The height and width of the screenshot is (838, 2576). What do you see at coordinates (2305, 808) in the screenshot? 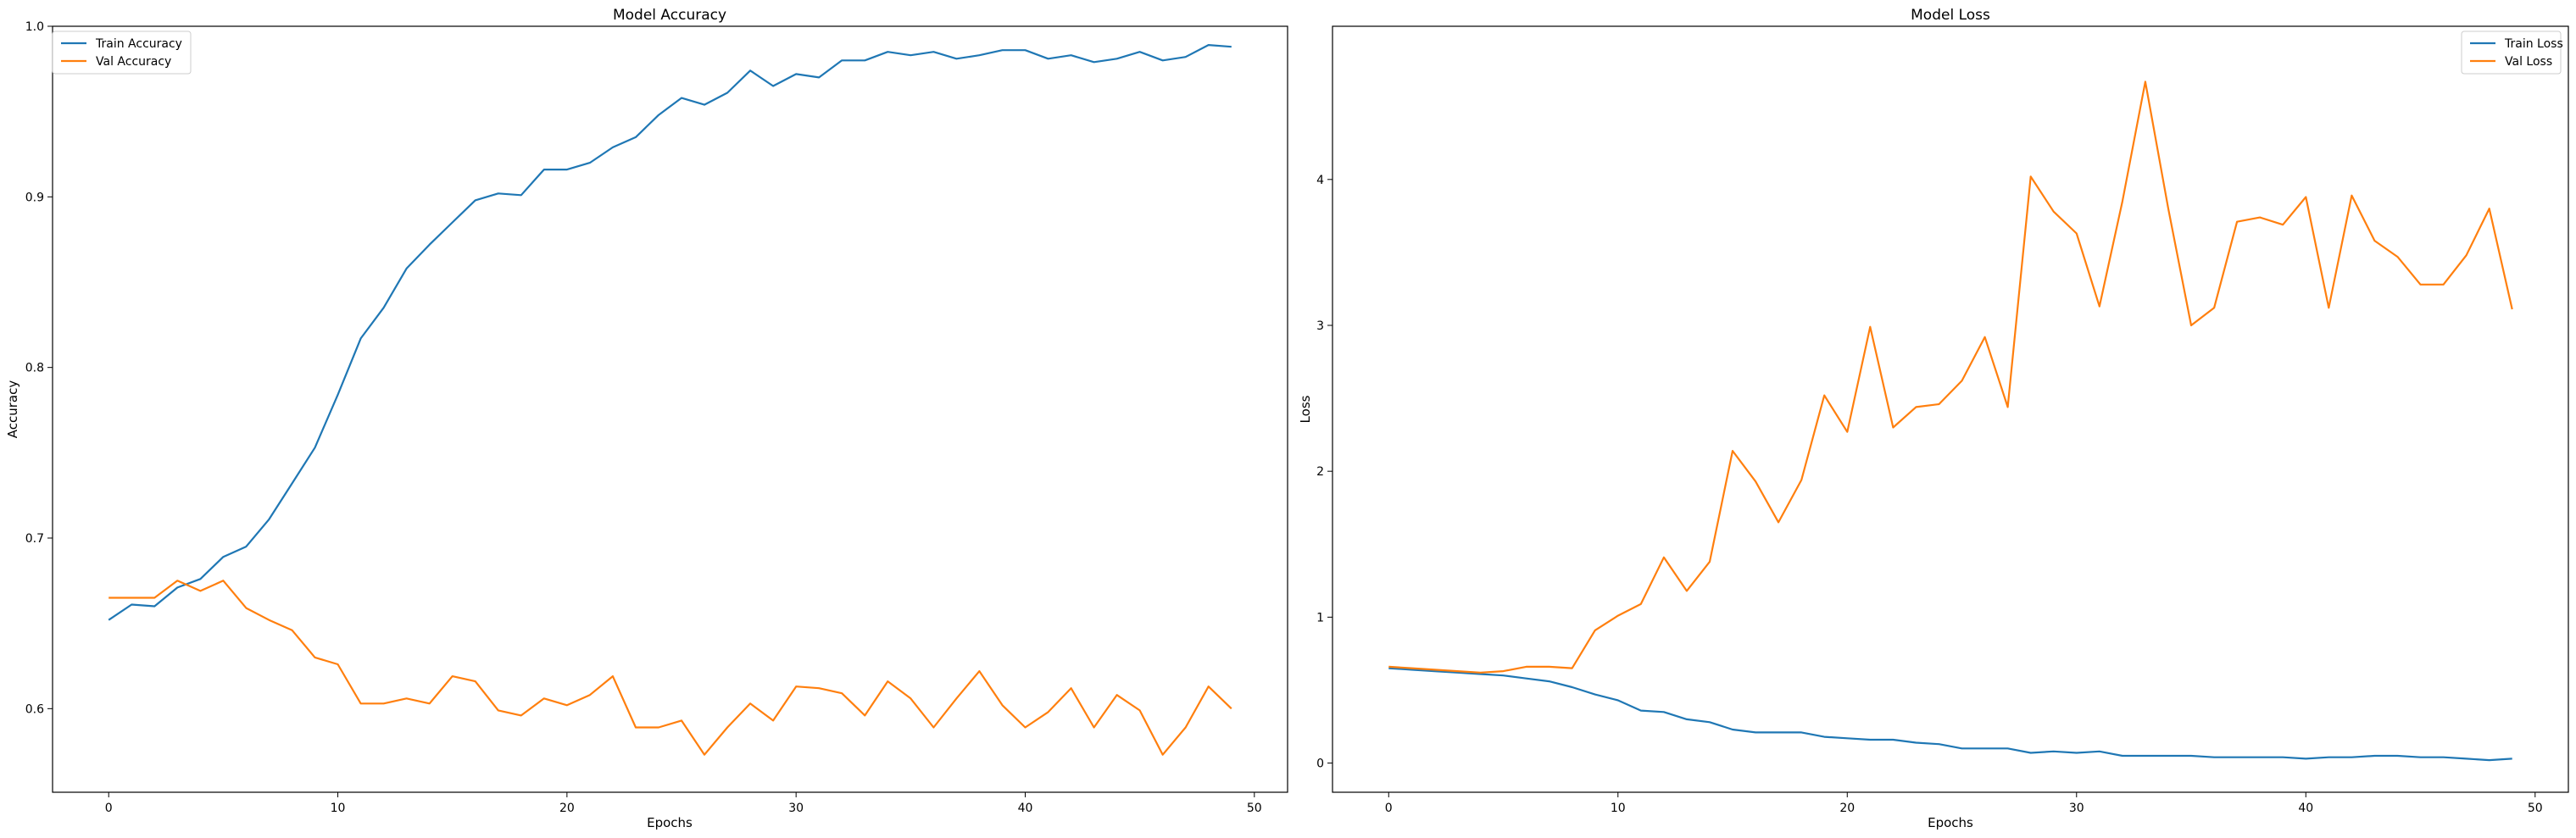
I see `loss-x-tick-label: 40` at bounding box center [2305, 808].